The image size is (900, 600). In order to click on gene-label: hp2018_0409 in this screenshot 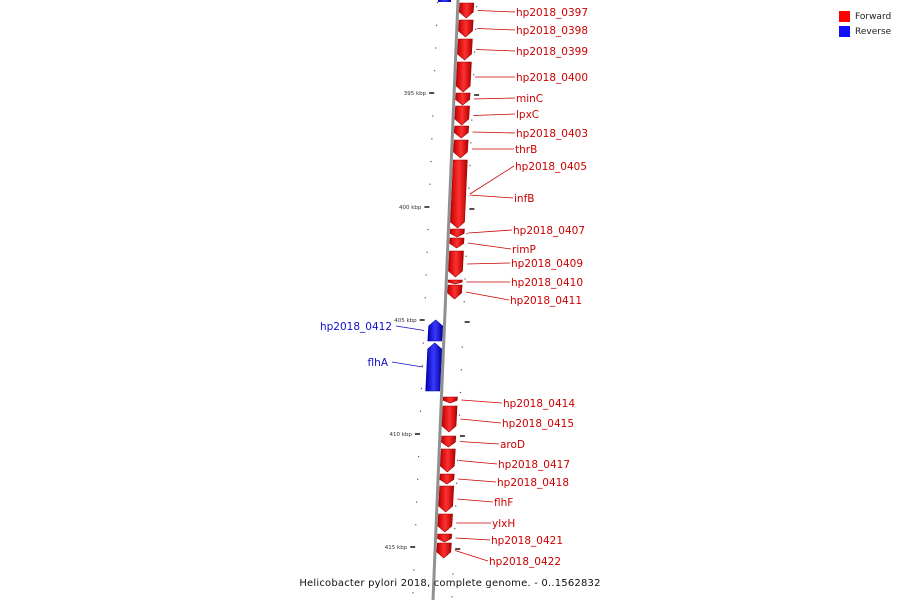, I will do `click(547, 264)`.